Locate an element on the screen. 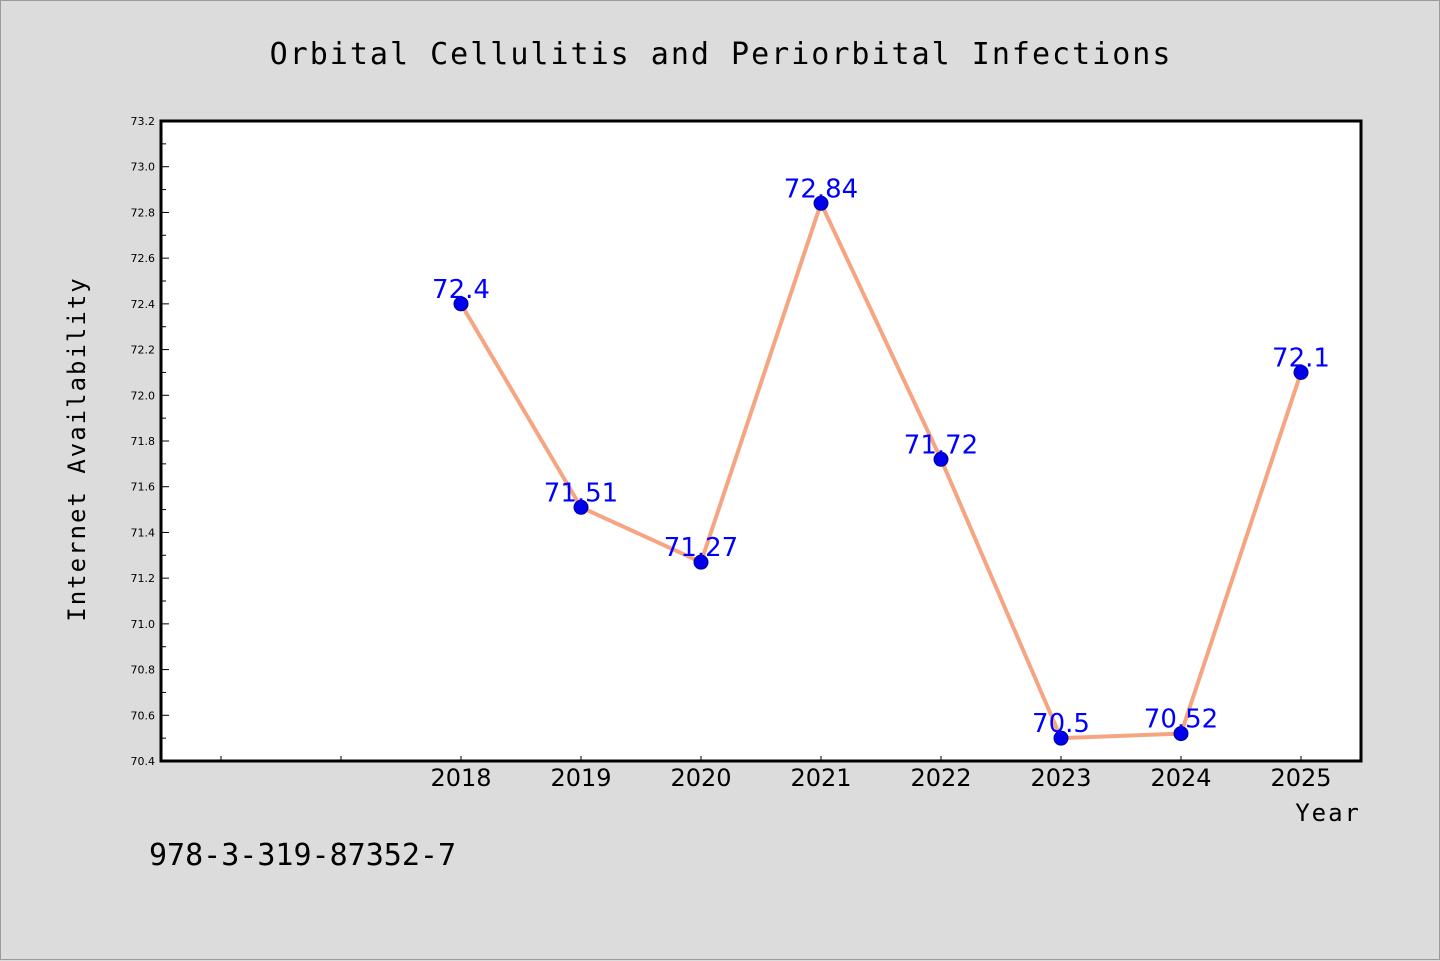  y-tick-label: 72.0 is located at coordinates (143, 395).